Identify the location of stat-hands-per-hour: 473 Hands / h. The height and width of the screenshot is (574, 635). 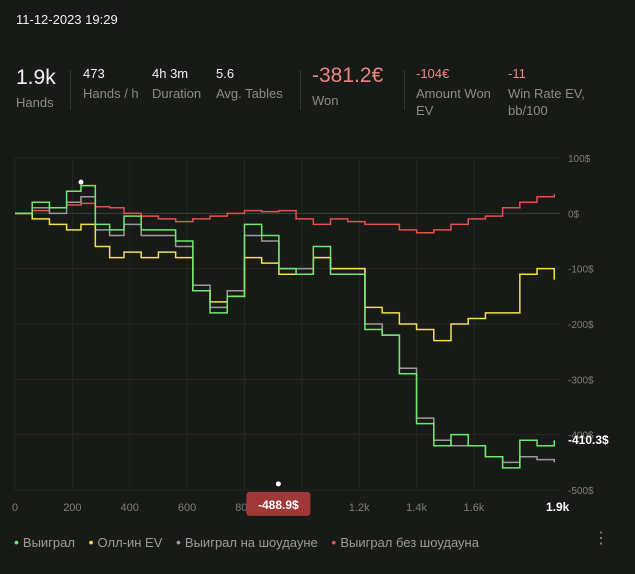
(111, 83).